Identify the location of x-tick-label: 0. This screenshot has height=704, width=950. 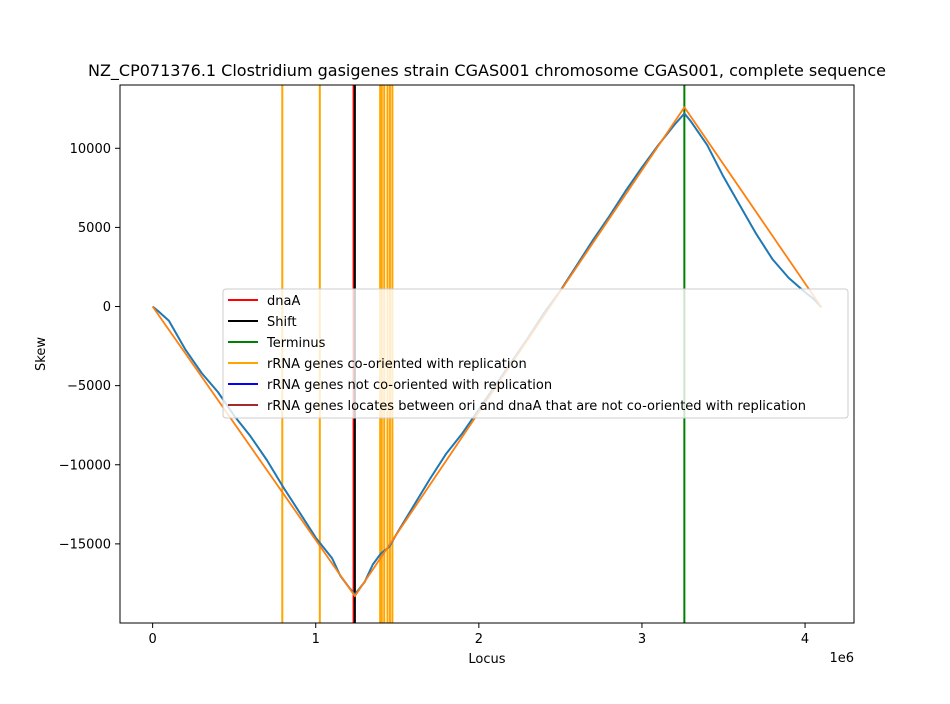
(152, 639).